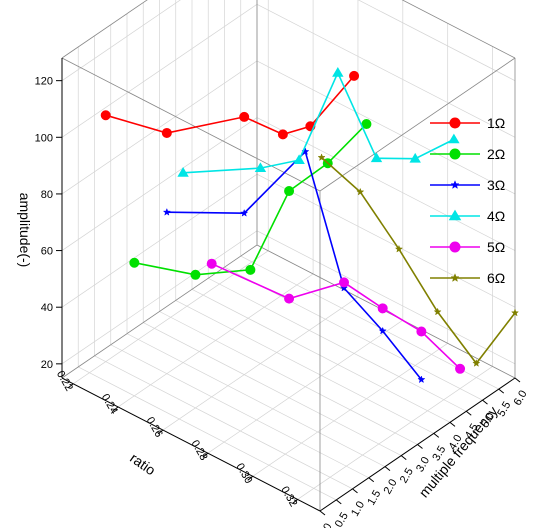  What do you see at coordinates (288, 496) in the screenshot?
I see `x-tick-label: 0.32` at bounding box center [288, 496].